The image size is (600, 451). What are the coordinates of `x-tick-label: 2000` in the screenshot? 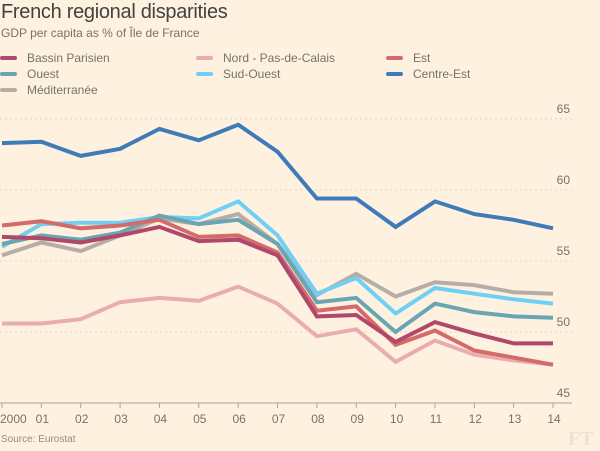 It's located at (13, 419).